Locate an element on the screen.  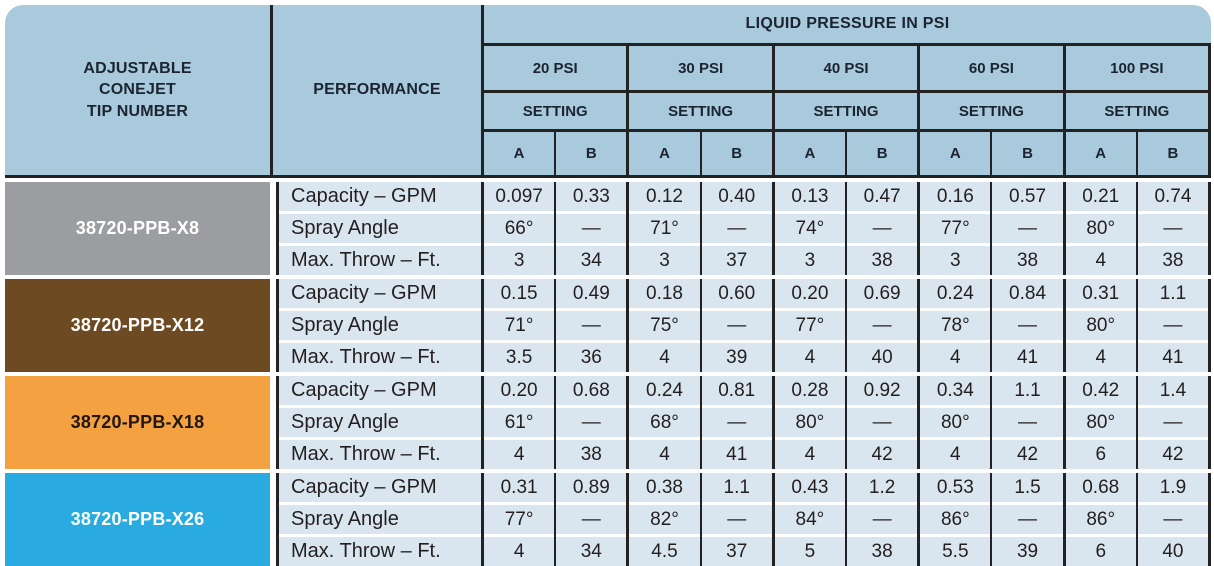
pressure-group-values: 0.13 74° 3 0.47 — 38 is located at coordinates (847, 228).